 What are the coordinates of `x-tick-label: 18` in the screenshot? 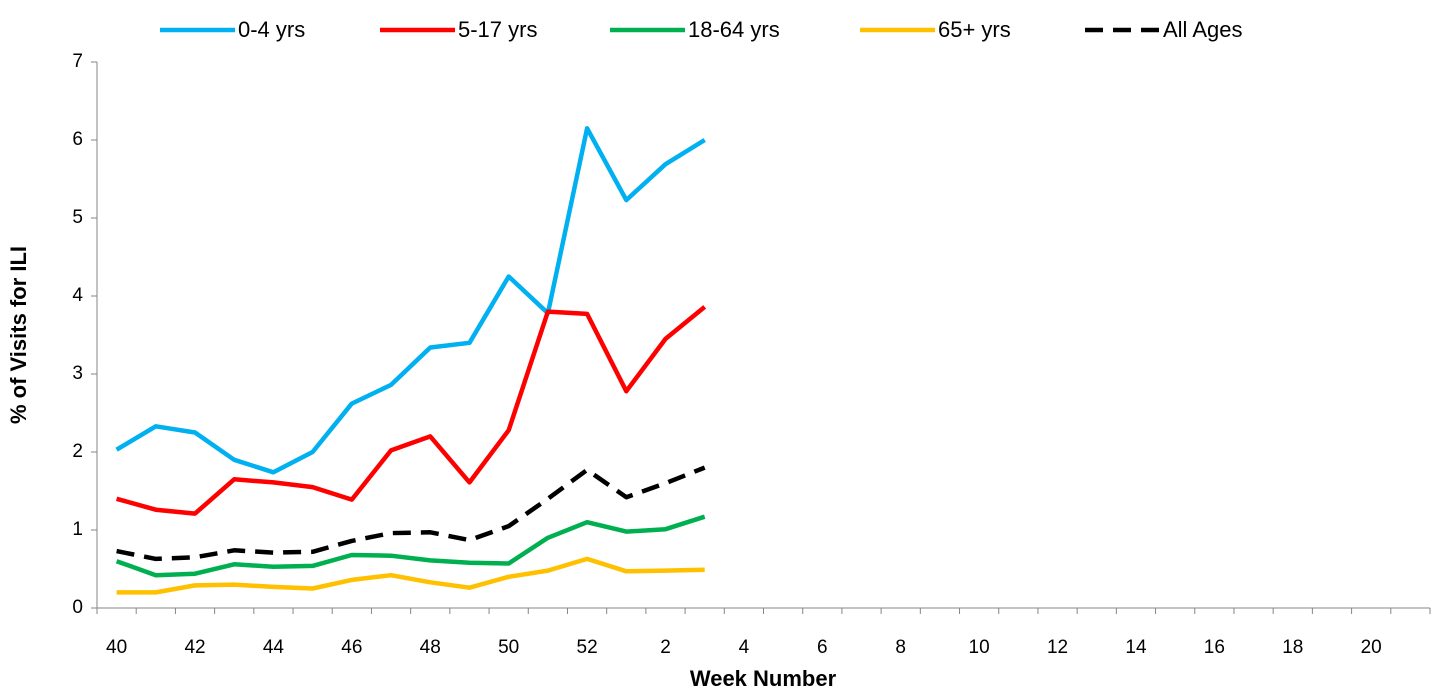 It's located at (1292, 647).